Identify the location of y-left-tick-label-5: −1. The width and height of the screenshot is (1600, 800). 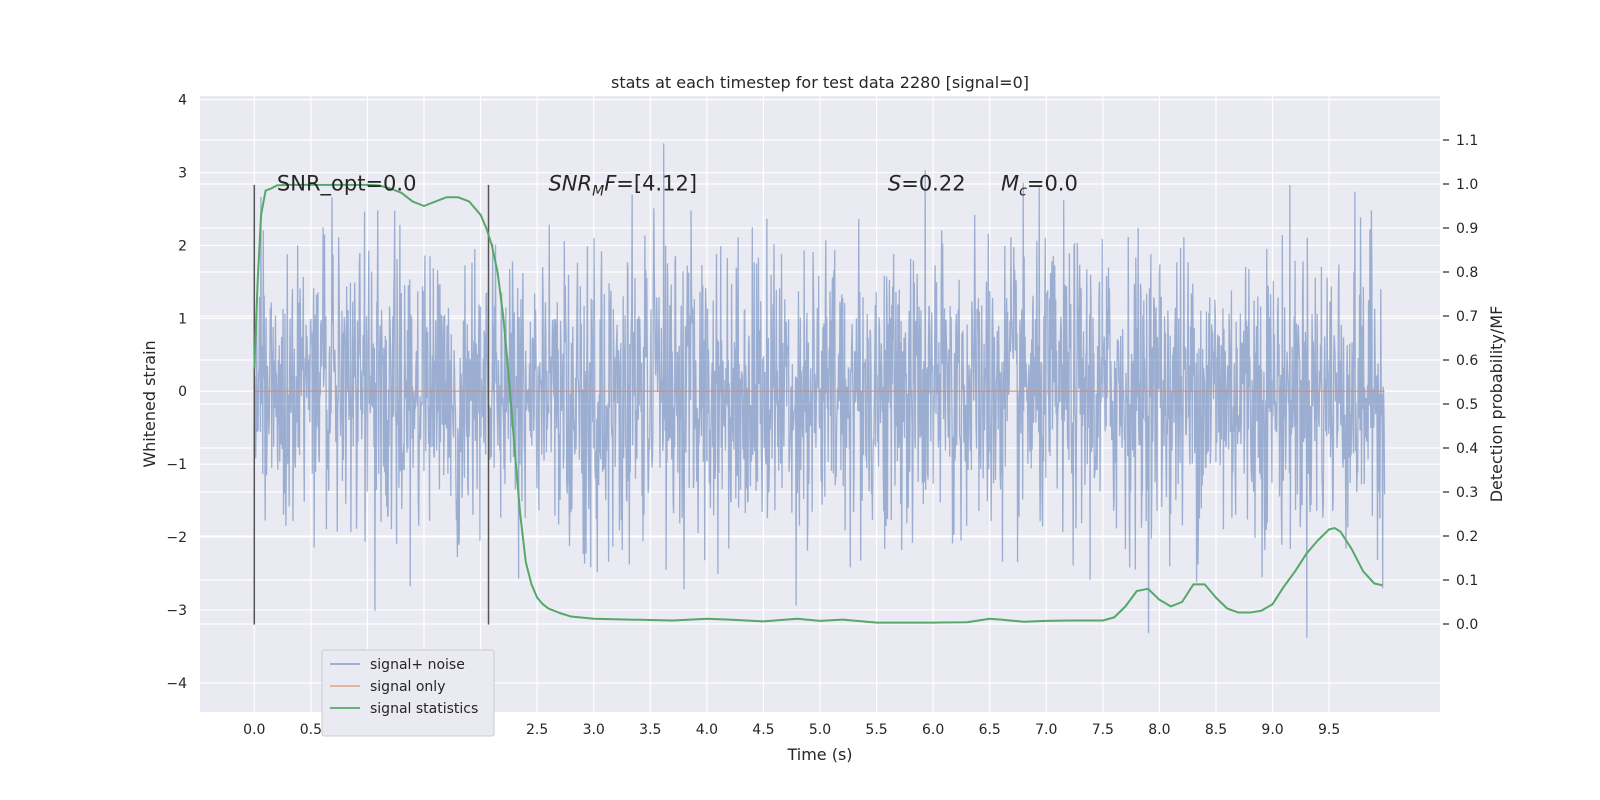
(176, 465).